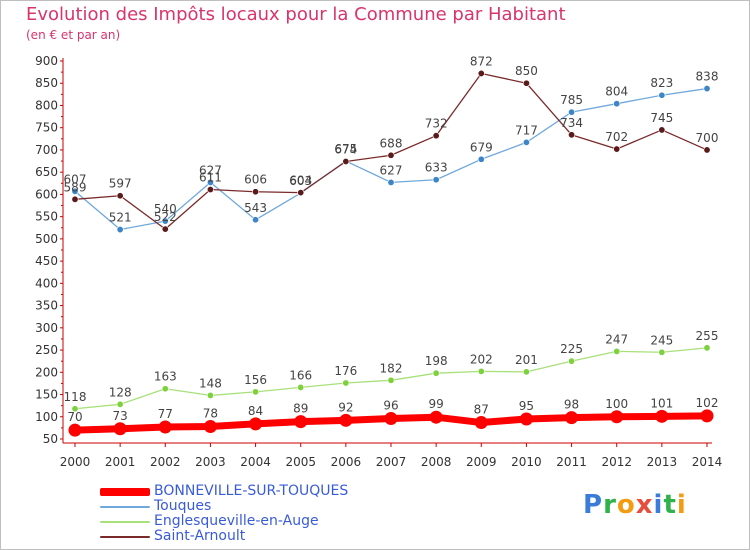 Image resolution: width=750 pixels, height=550 pixels. Describe the element at coordinates (481, 61) in the screenshot. I see `data-label: 872` at that location.